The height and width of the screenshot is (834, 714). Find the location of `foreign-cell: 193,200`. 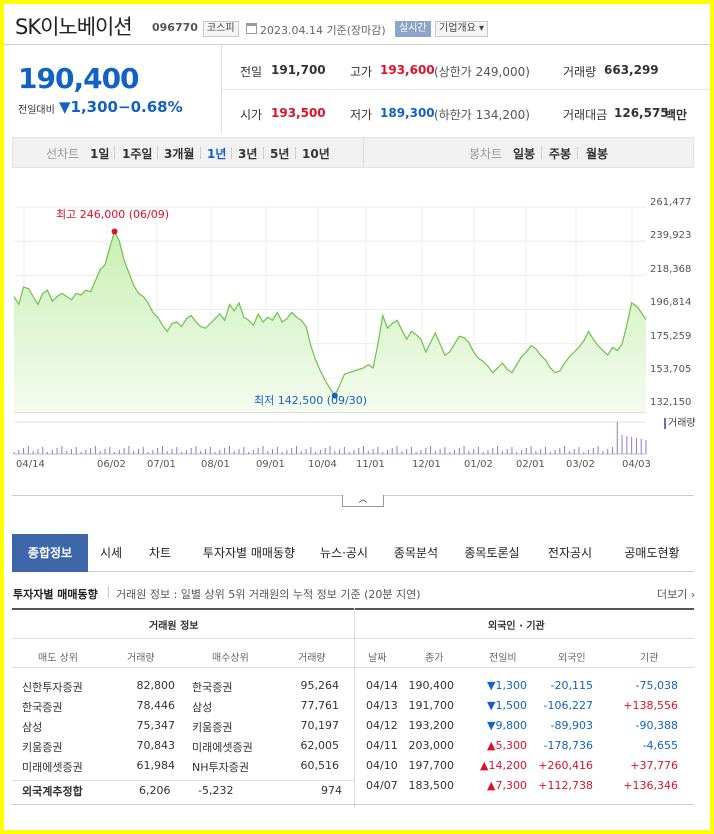

foreign-cell: 193,200 is located at coordinates (431, 725).